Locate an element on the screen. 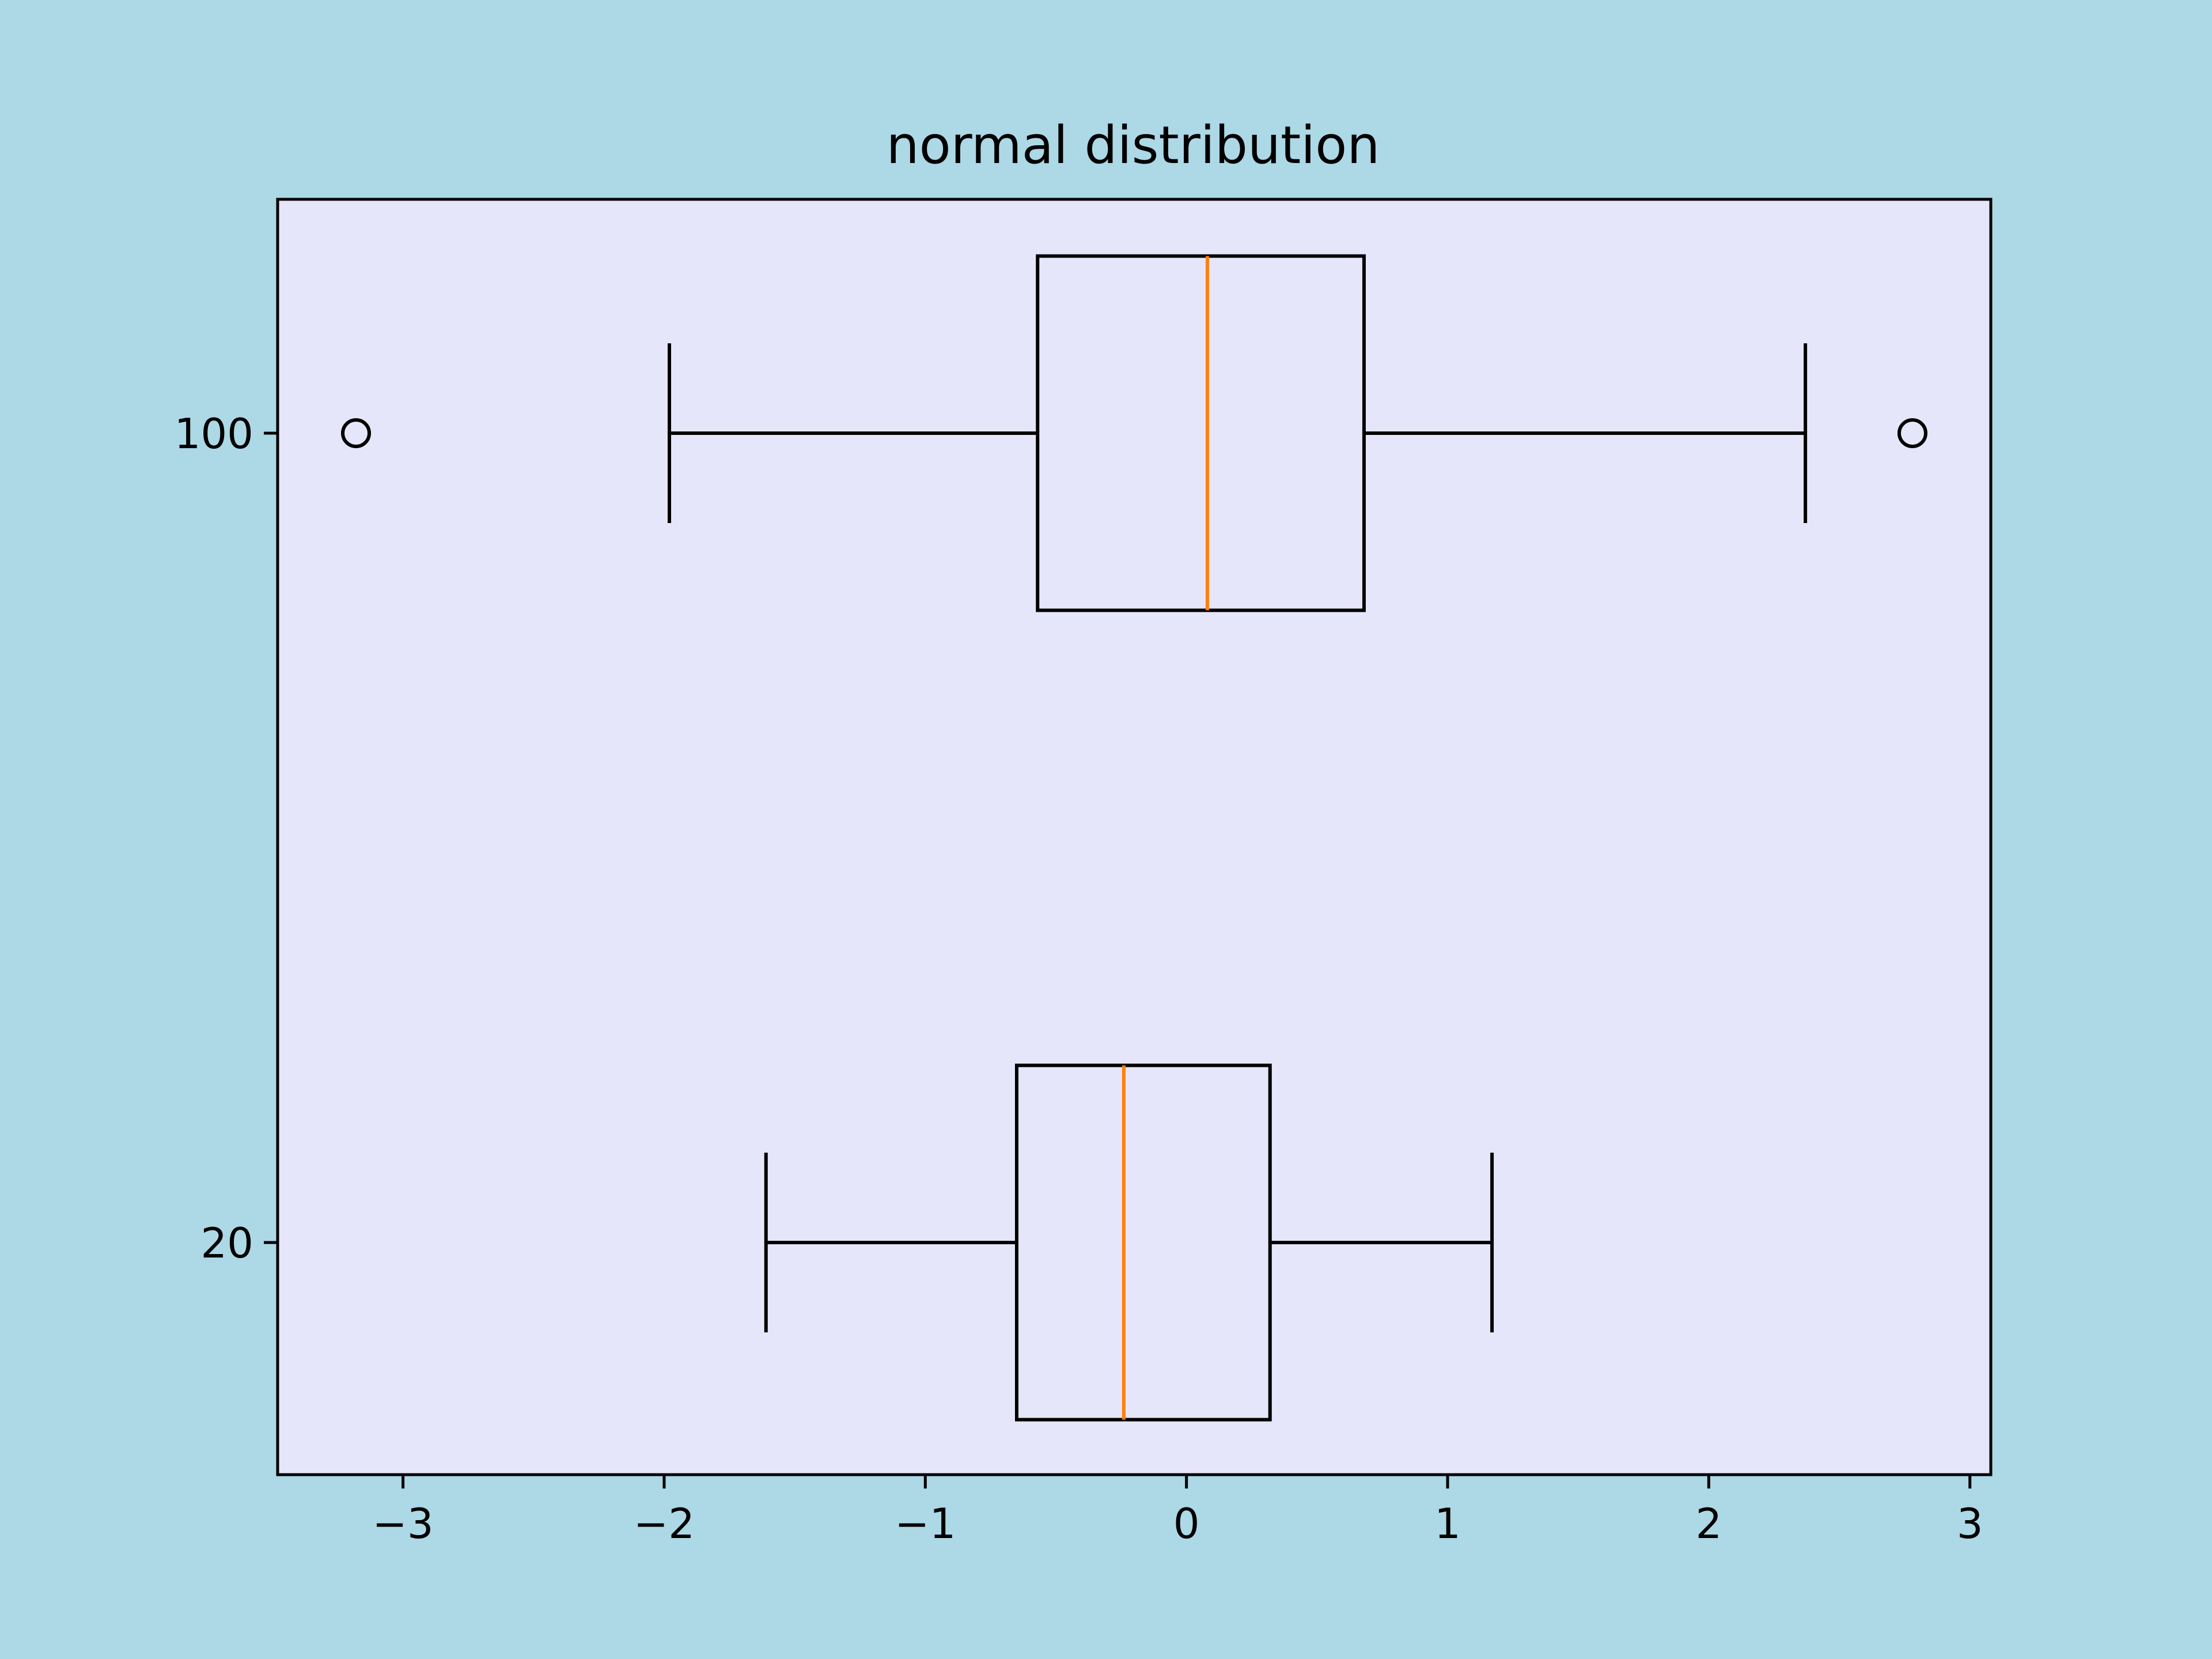 The image size is (2212, 1659). x-tick-label: 2 is located at coordinates (1708, 1523).